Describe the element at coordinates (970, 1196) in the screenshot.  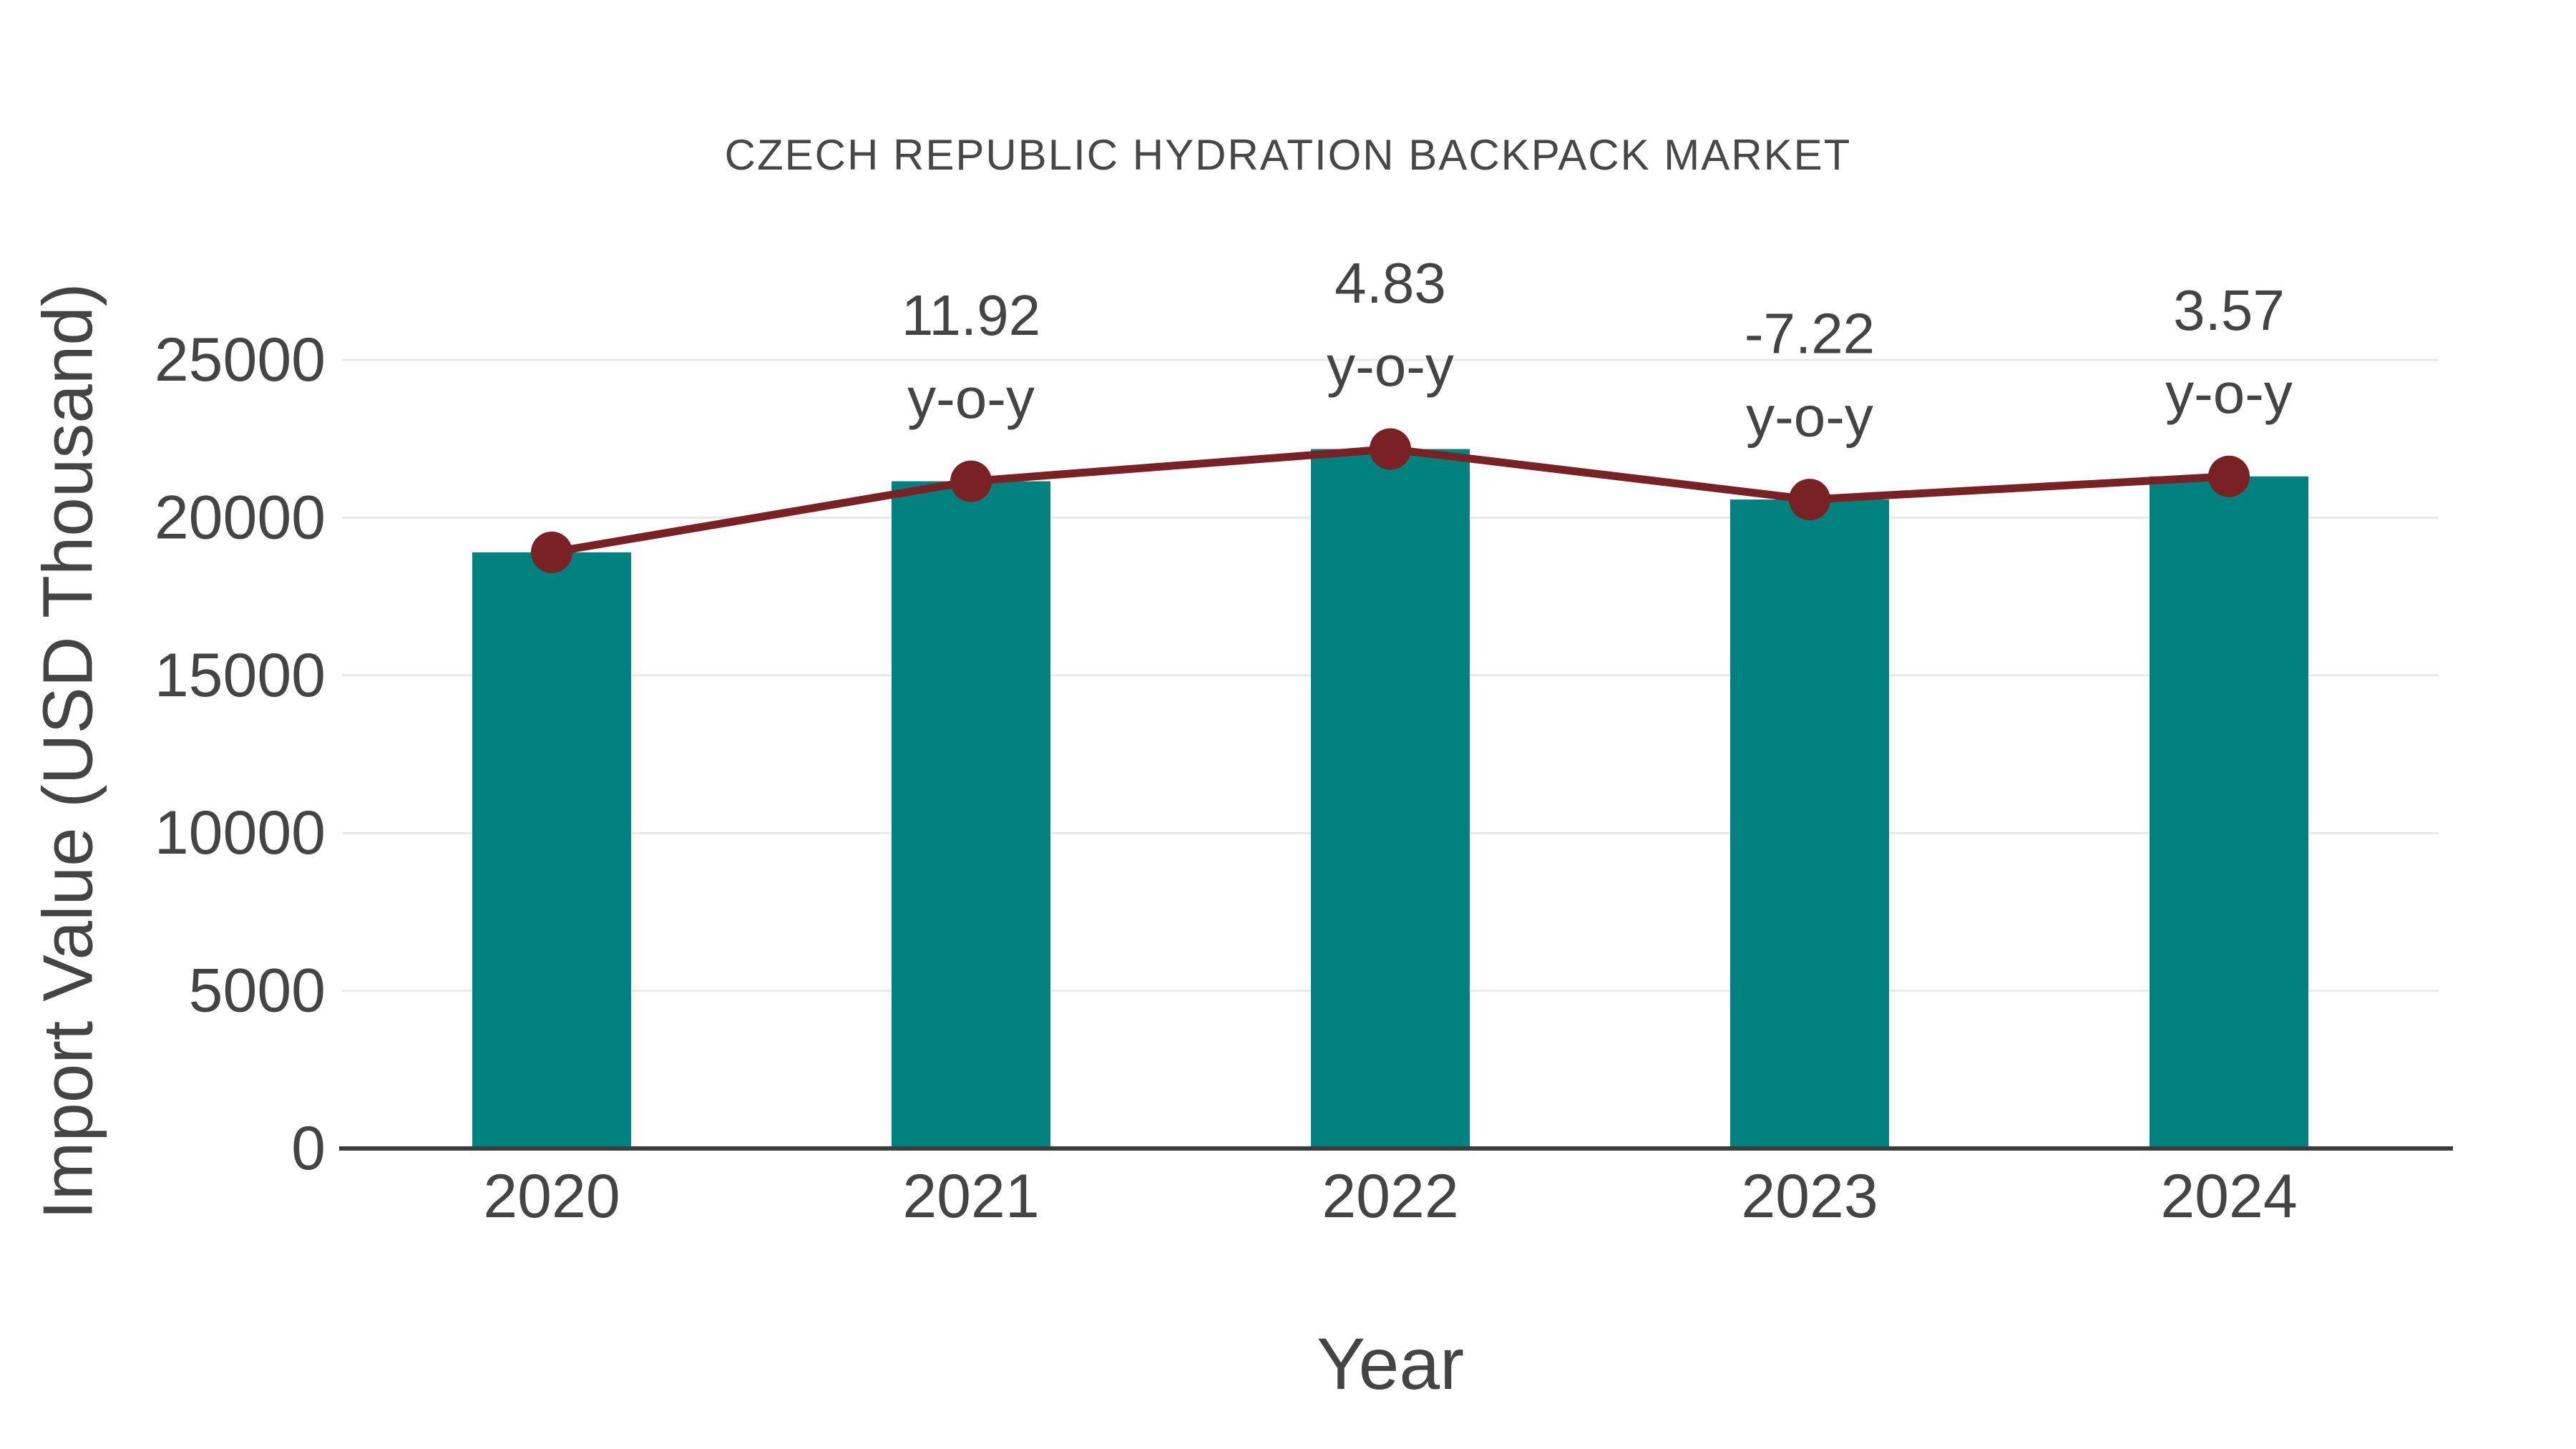
I see `x-tick-label-2021: 2021` at that location.